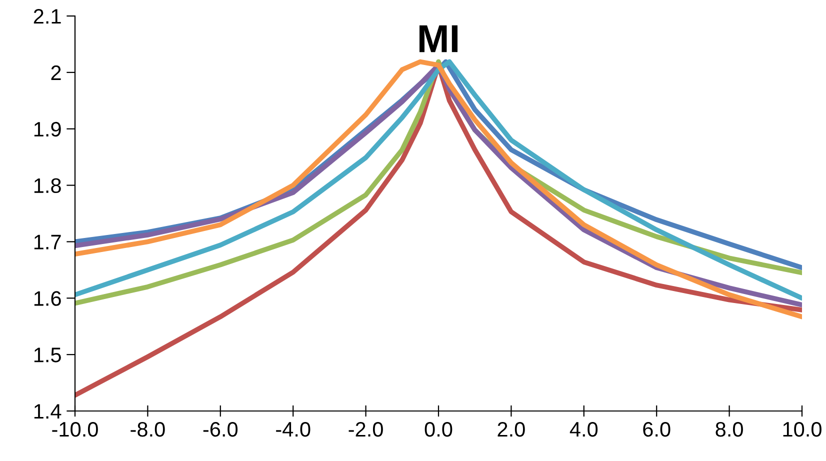 The height and width of the screenshot is (461, 826). I want to click on y-tick-label: 2, so click(56, 72).